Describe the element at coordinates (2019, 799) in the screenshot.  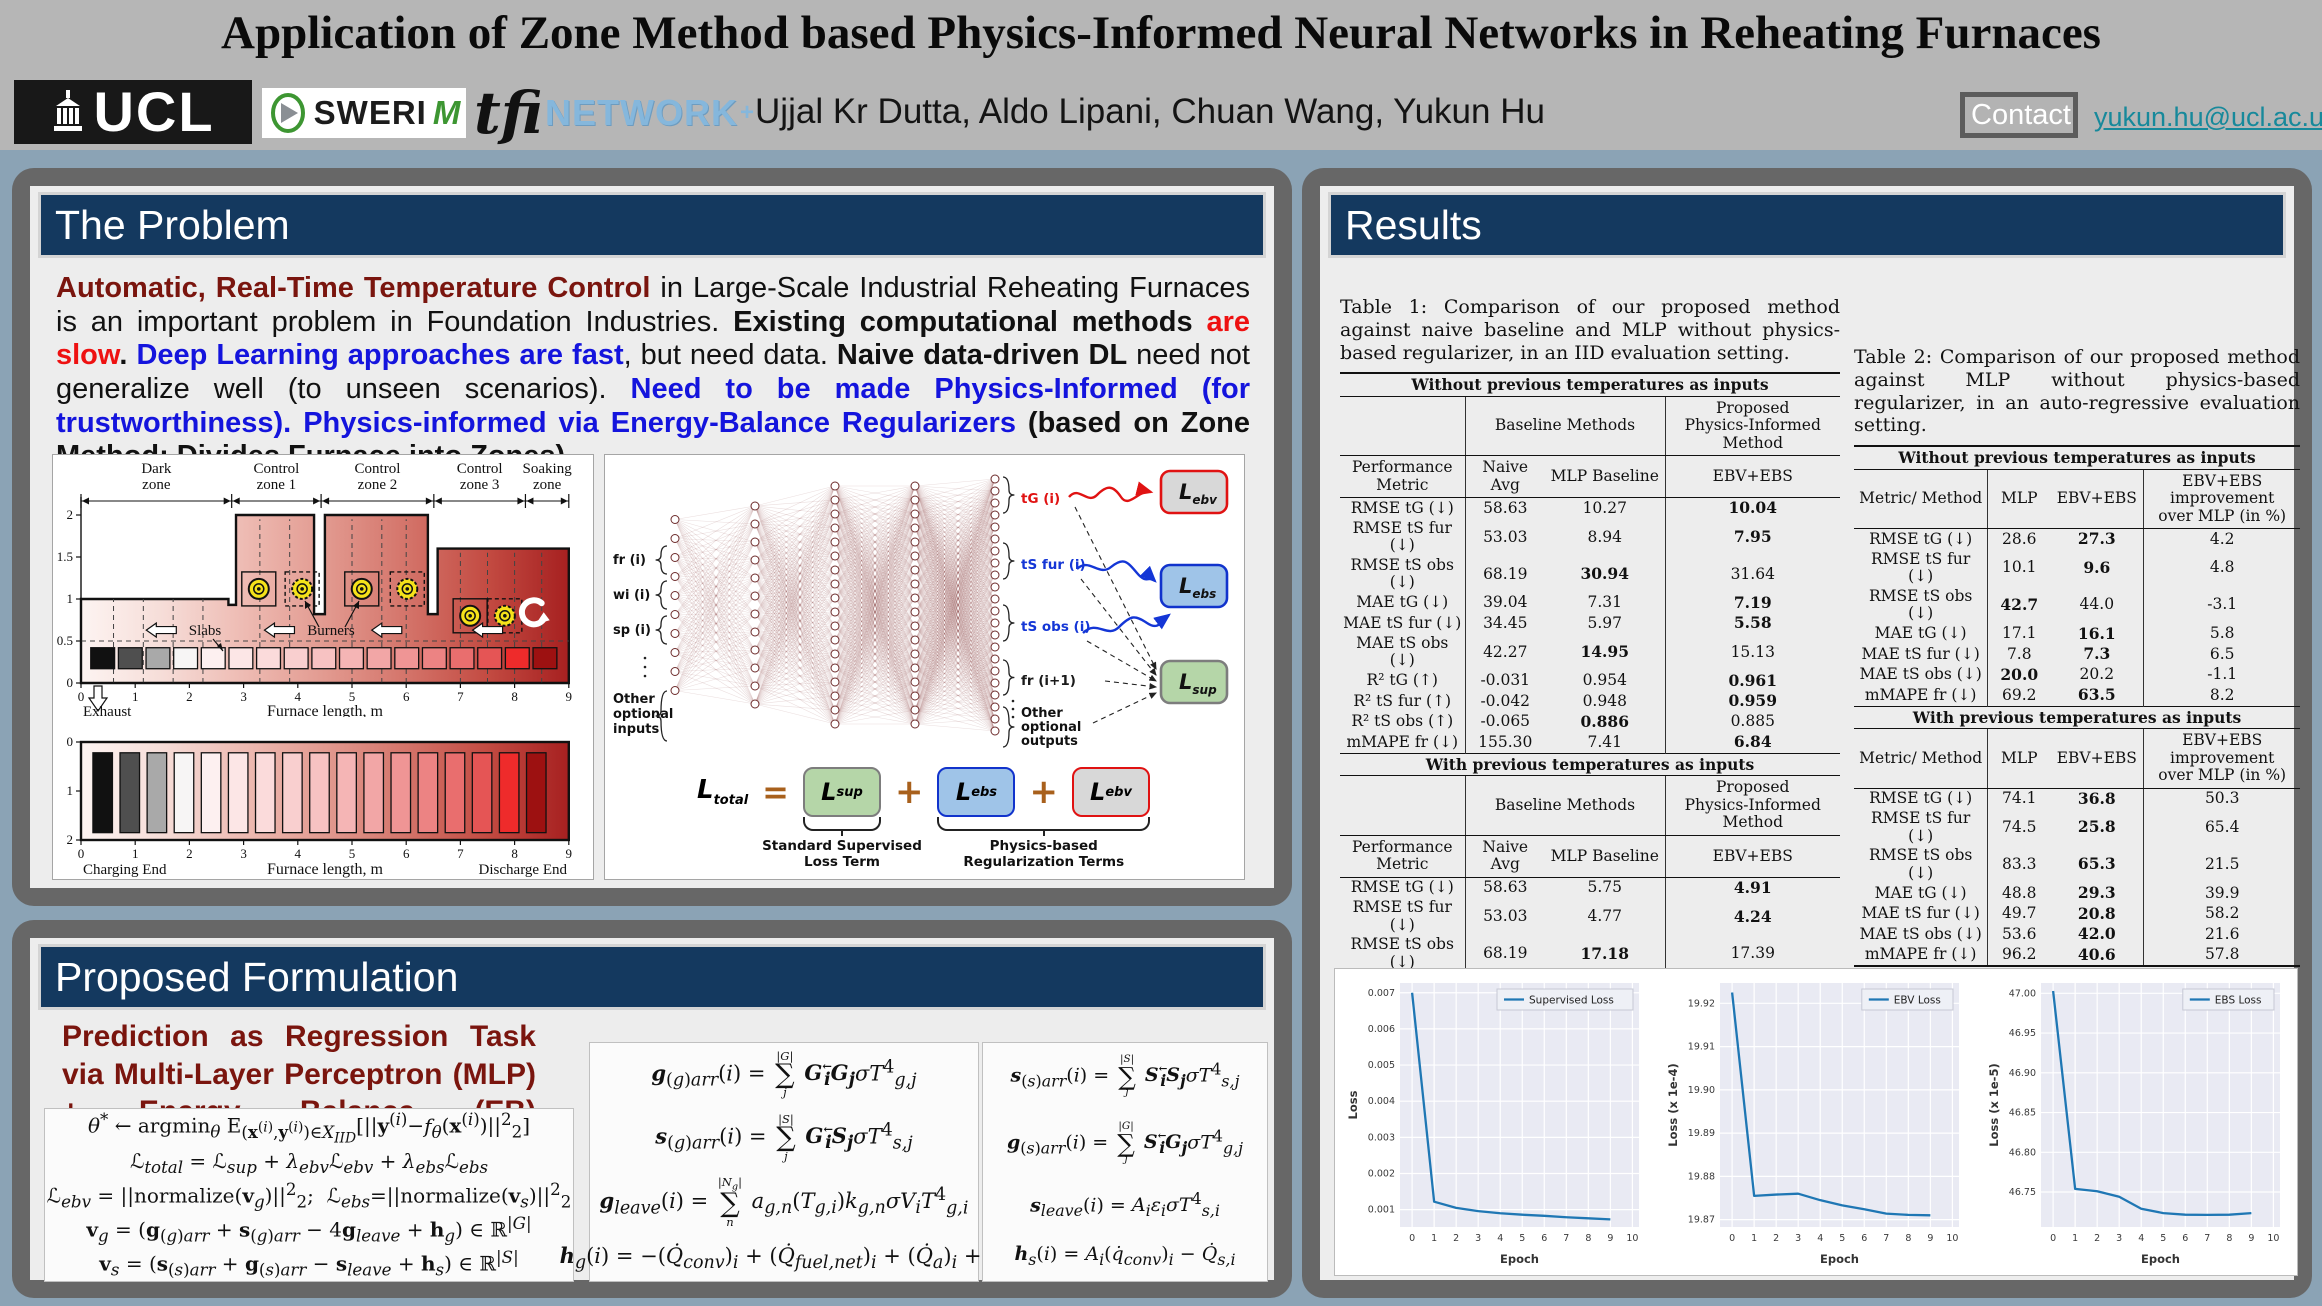
I see `table-cell: 74.1` at that location.